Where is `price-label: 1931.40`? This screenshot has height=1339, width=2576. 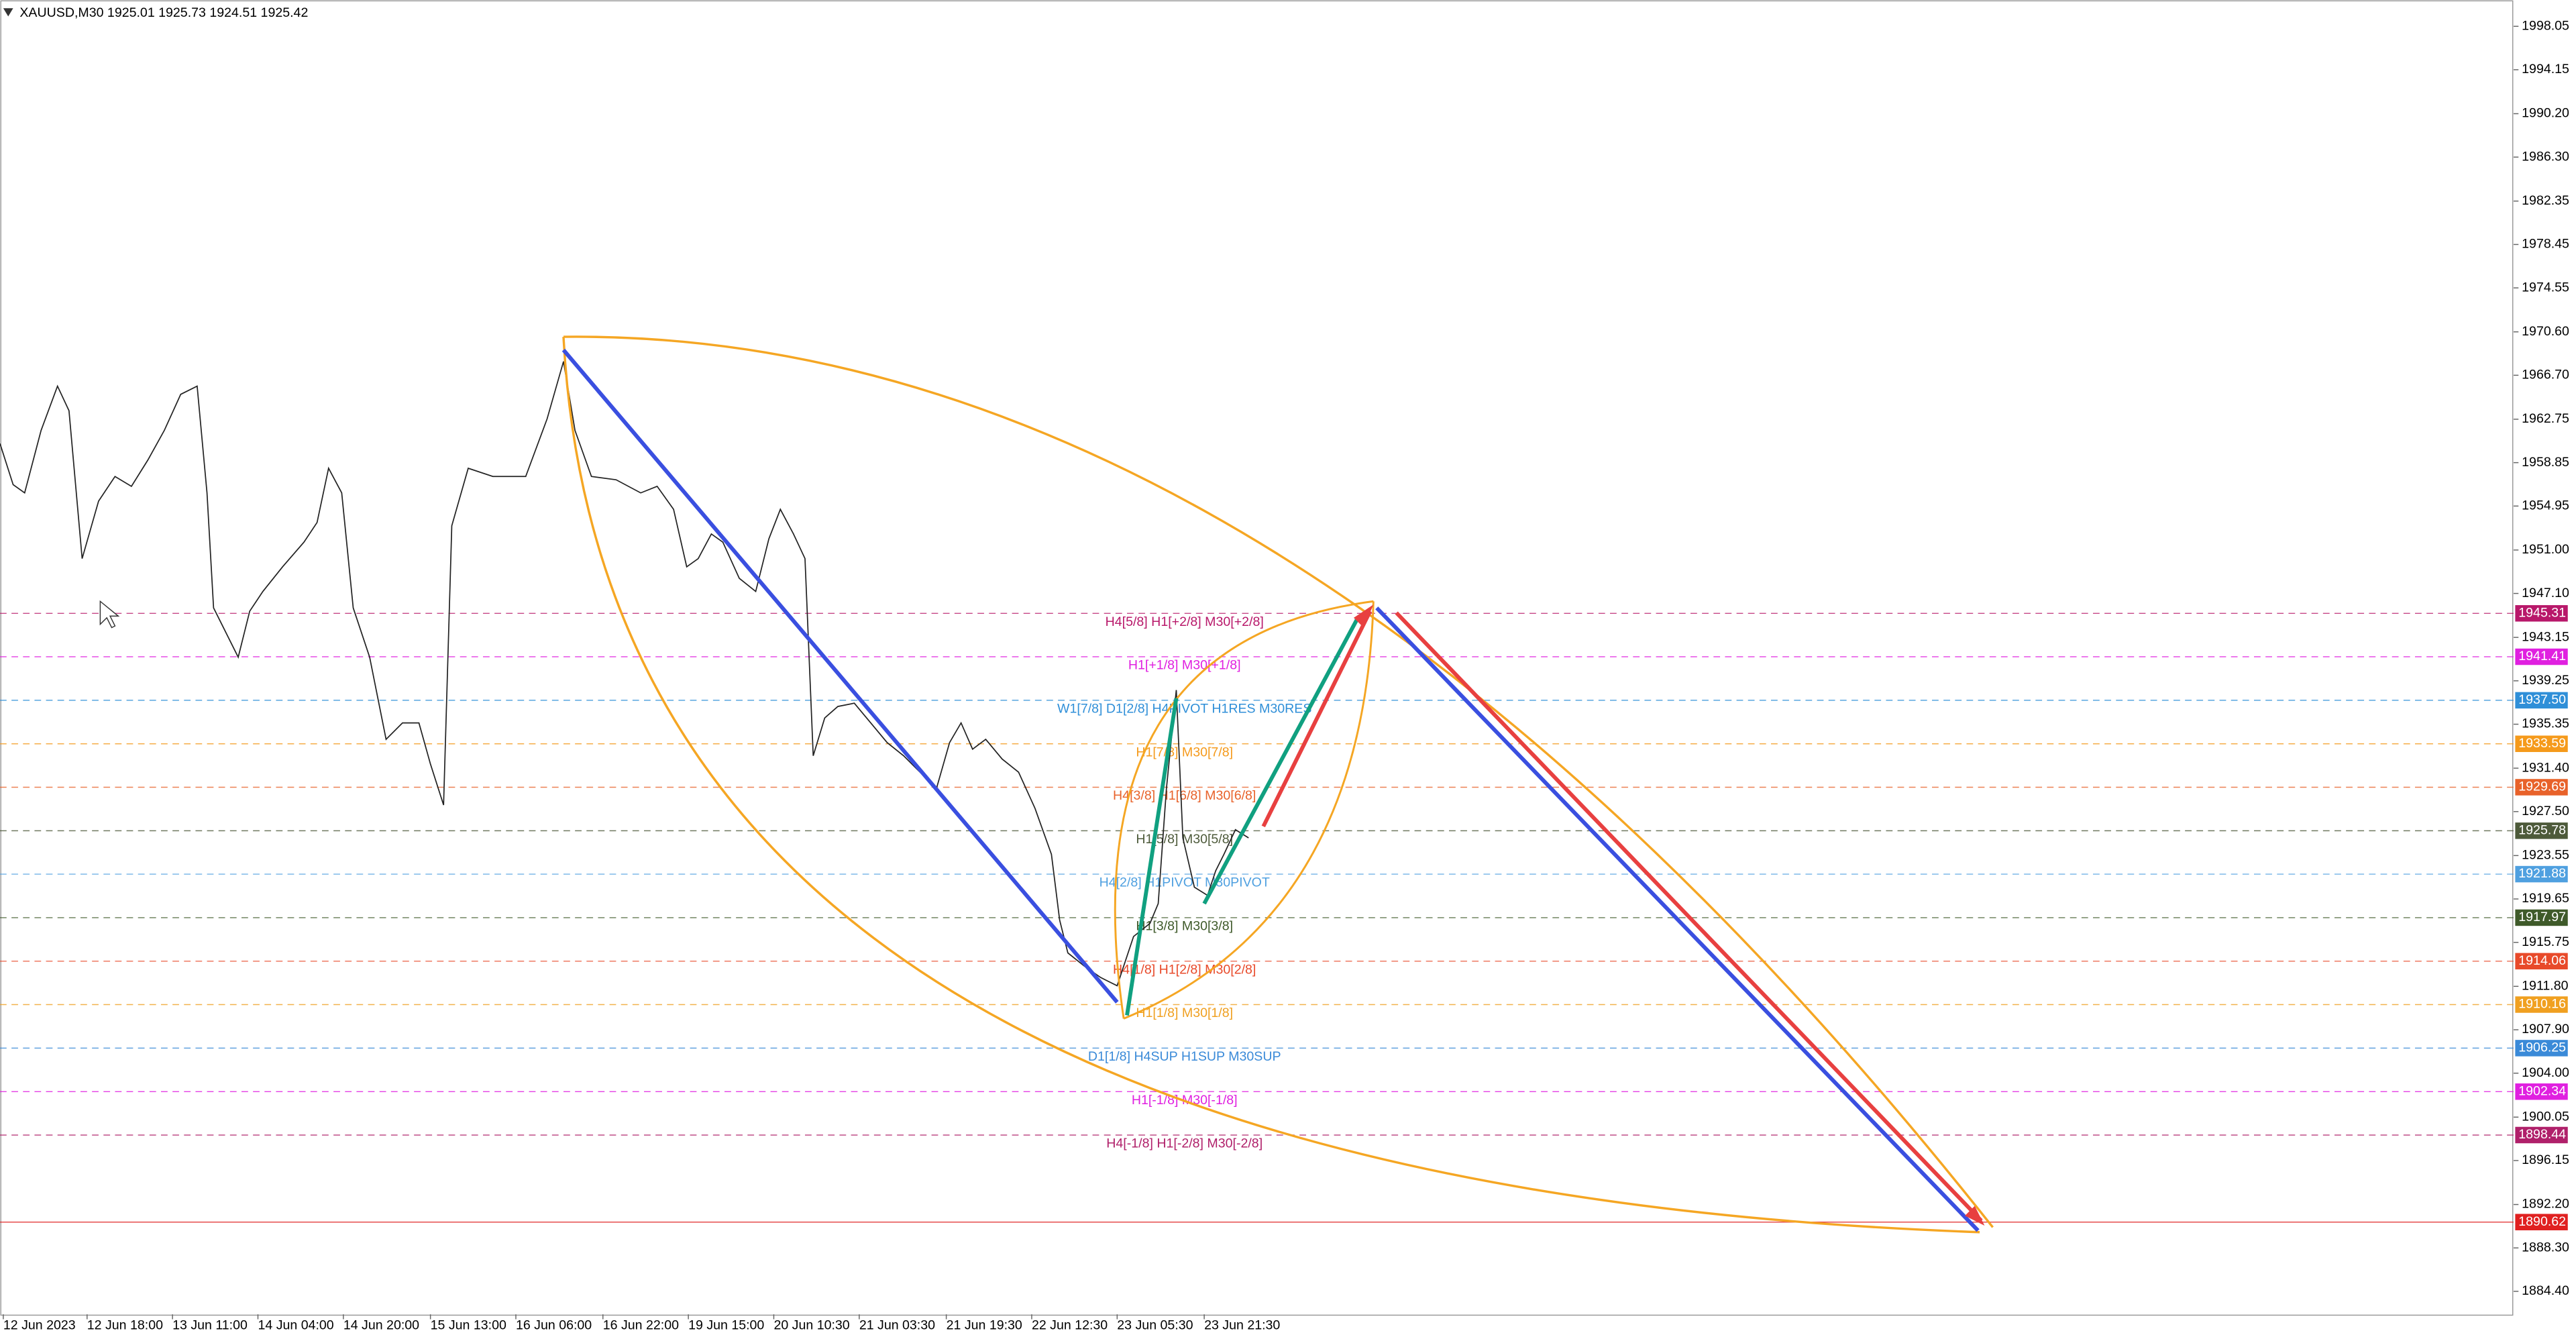 price-label: 1931.40 is located at coordinates (2545, 767).